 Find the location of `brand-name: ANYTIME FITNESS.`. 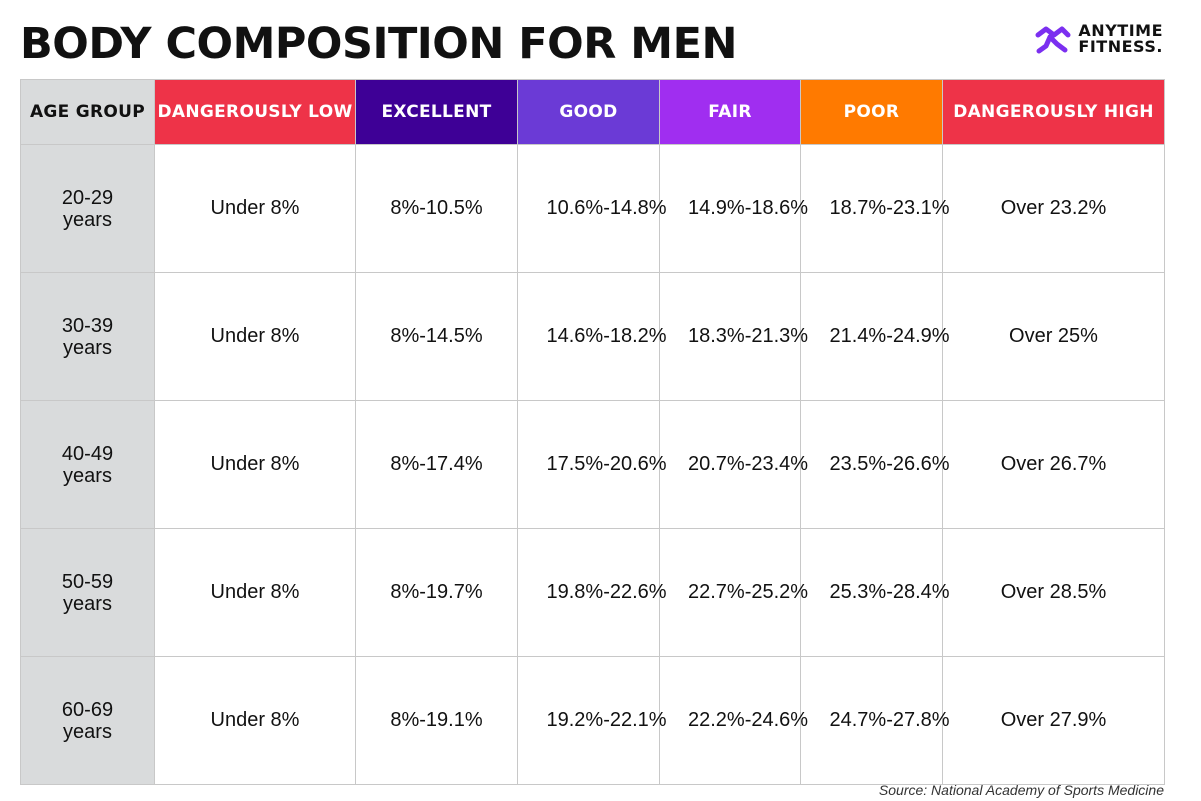

brand-name: ANYTIME FITNESS. is located at coordinates (1120, 39).